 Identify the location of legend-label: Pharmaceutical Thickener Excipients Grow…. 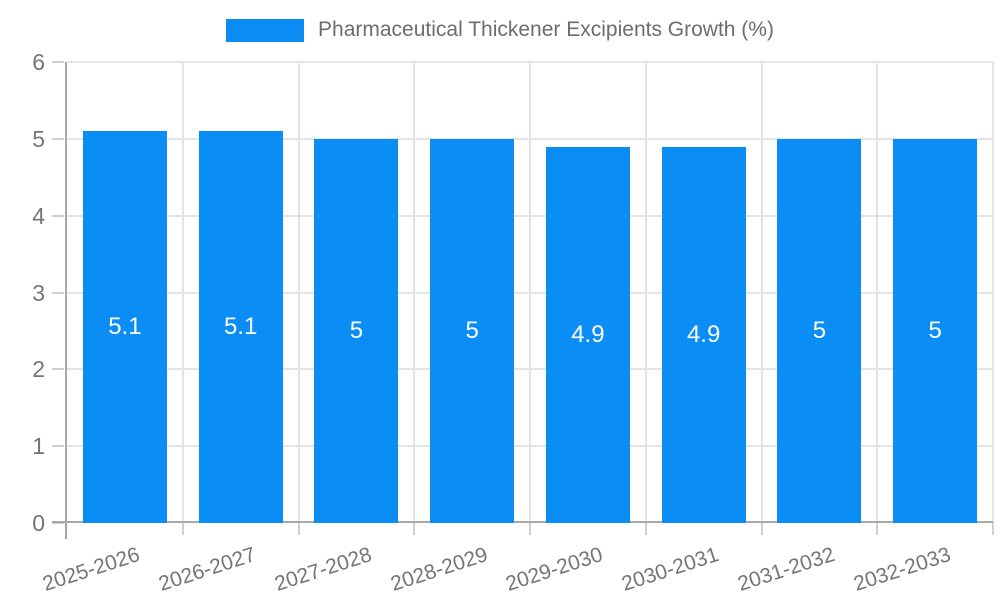
(546, 29).